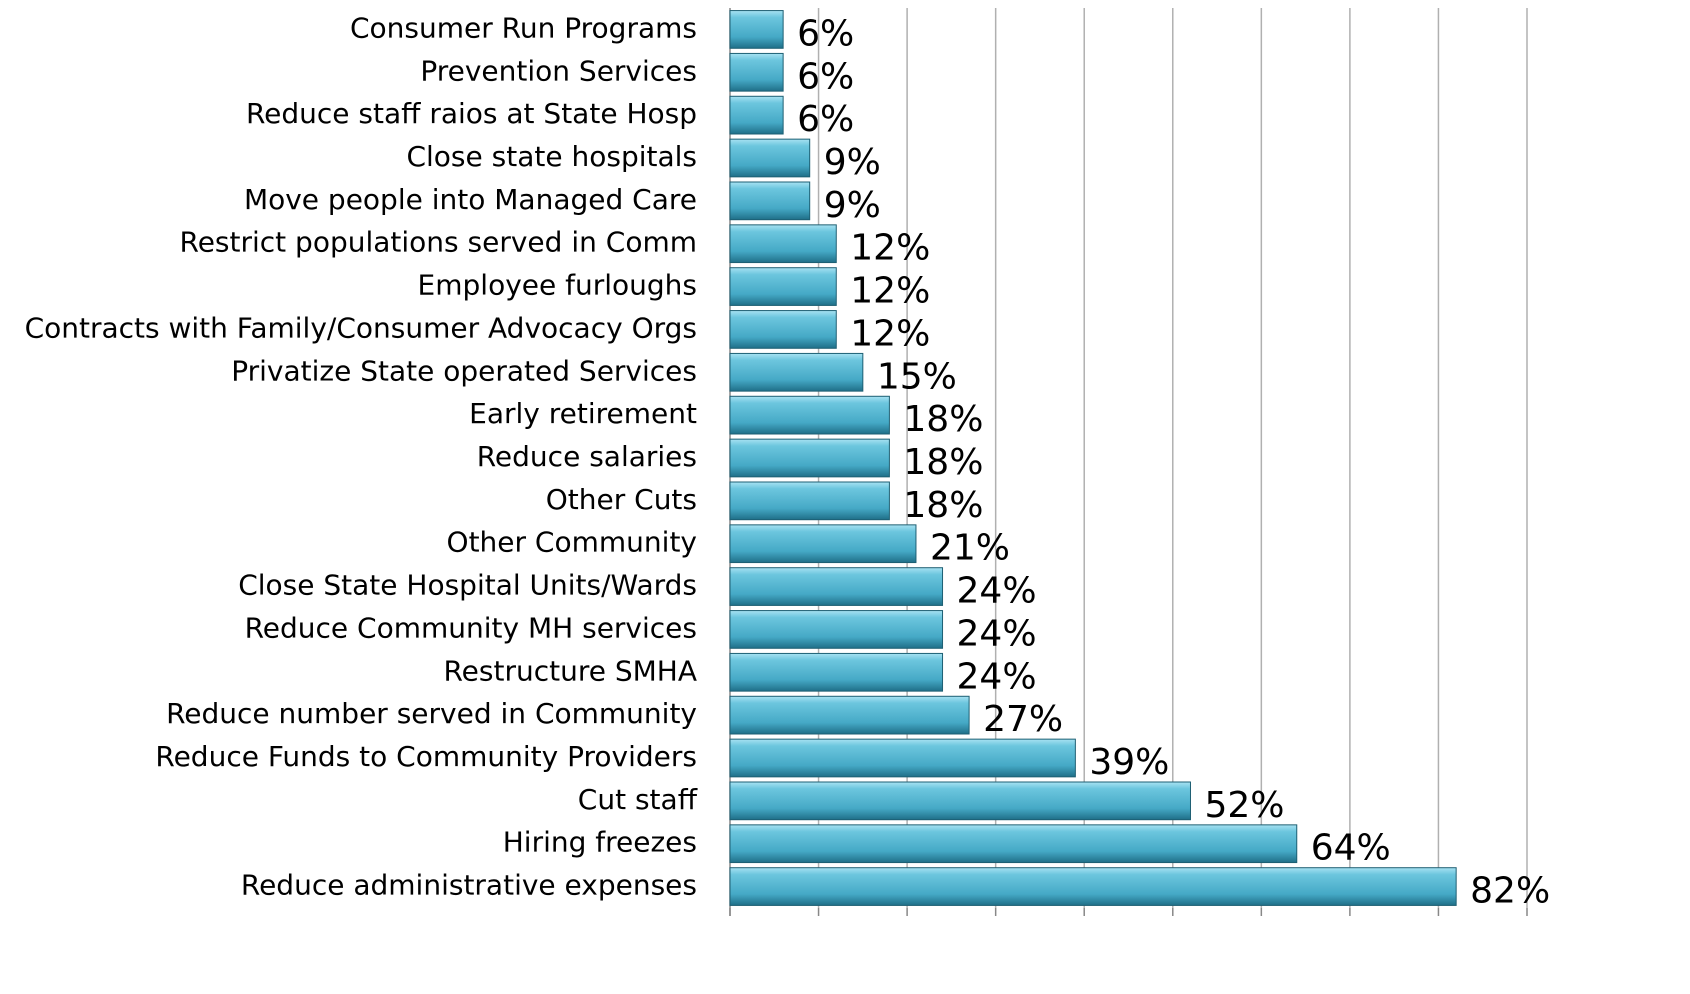 This screenshot has height=994, width=1690. What do you see at coordinates (583, 413) in the screenshot?
I see `category-label: Early retirement` at bounding box center [583, 413].